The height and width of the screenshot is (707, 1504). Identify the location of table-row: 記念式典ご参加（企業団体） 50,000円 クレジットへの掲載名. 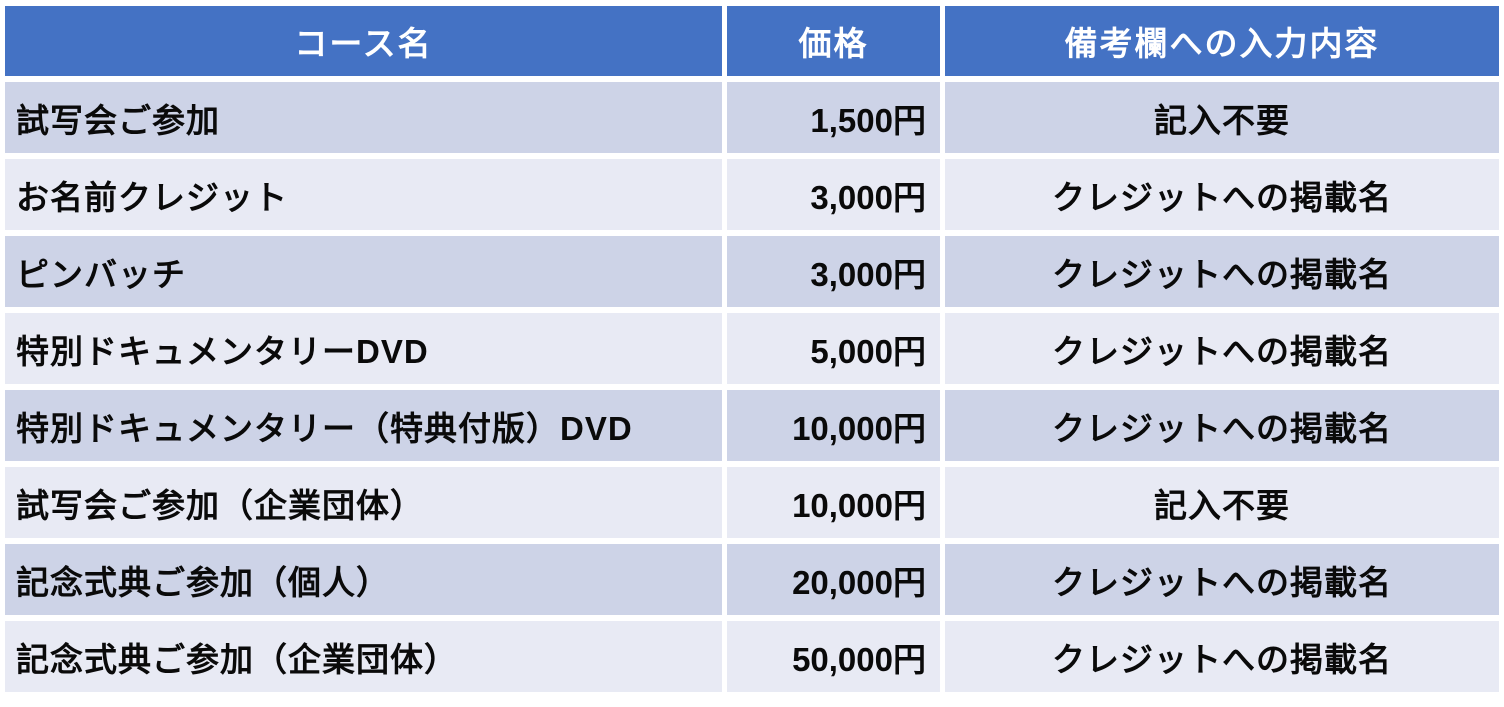
(752, 656).